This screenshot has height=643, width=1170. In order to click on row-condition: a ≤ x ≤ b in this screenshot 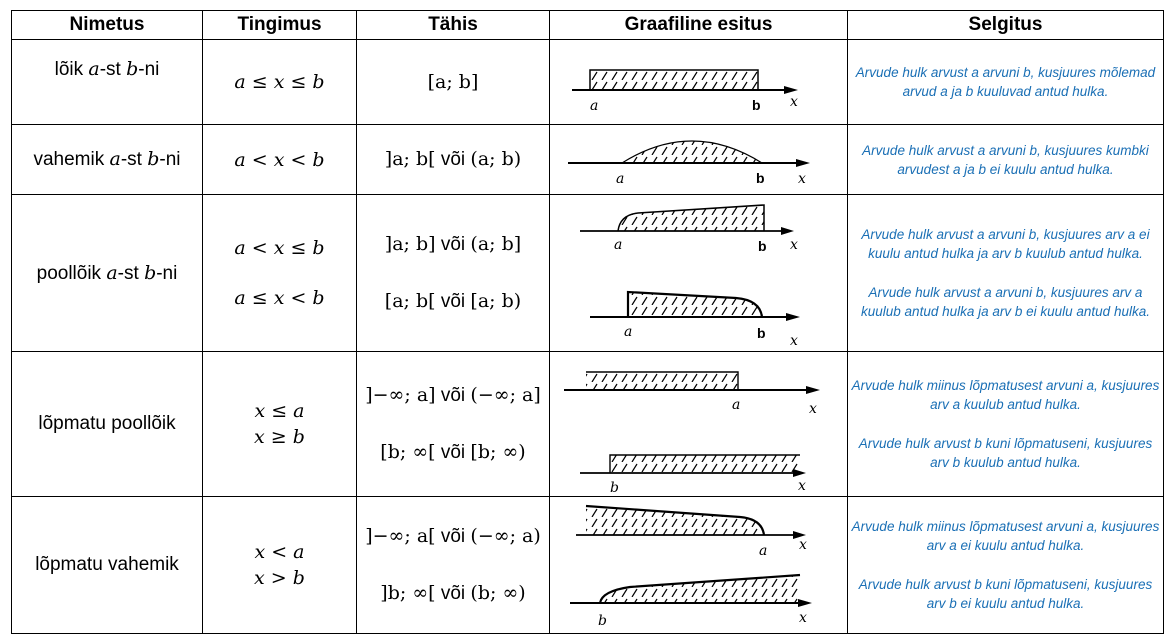, I will do `click(279, 82)`.